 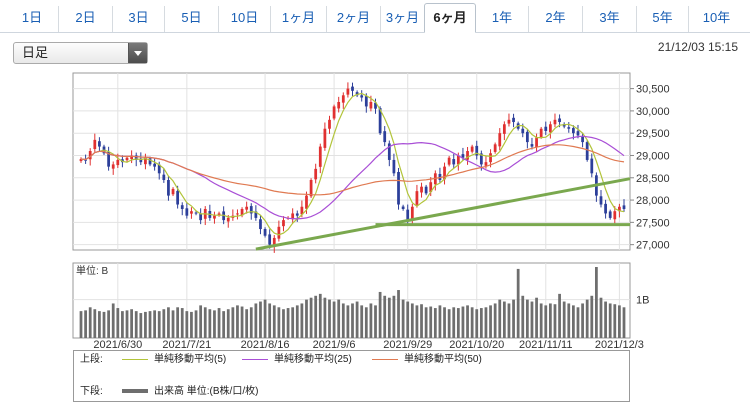 What do you see at coordinates (697, 47) in the screenshot?
I see `timestamp: 21/12/03 15:15` at bounding box center [697, 47].